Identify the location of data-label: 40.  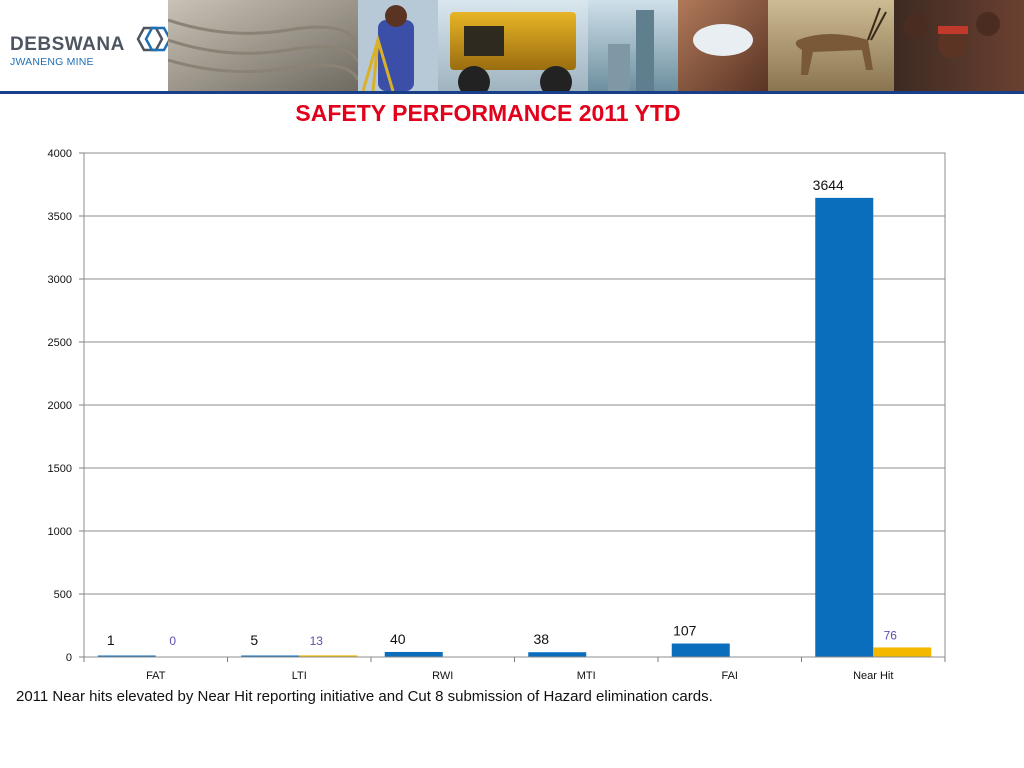
(398, 639).